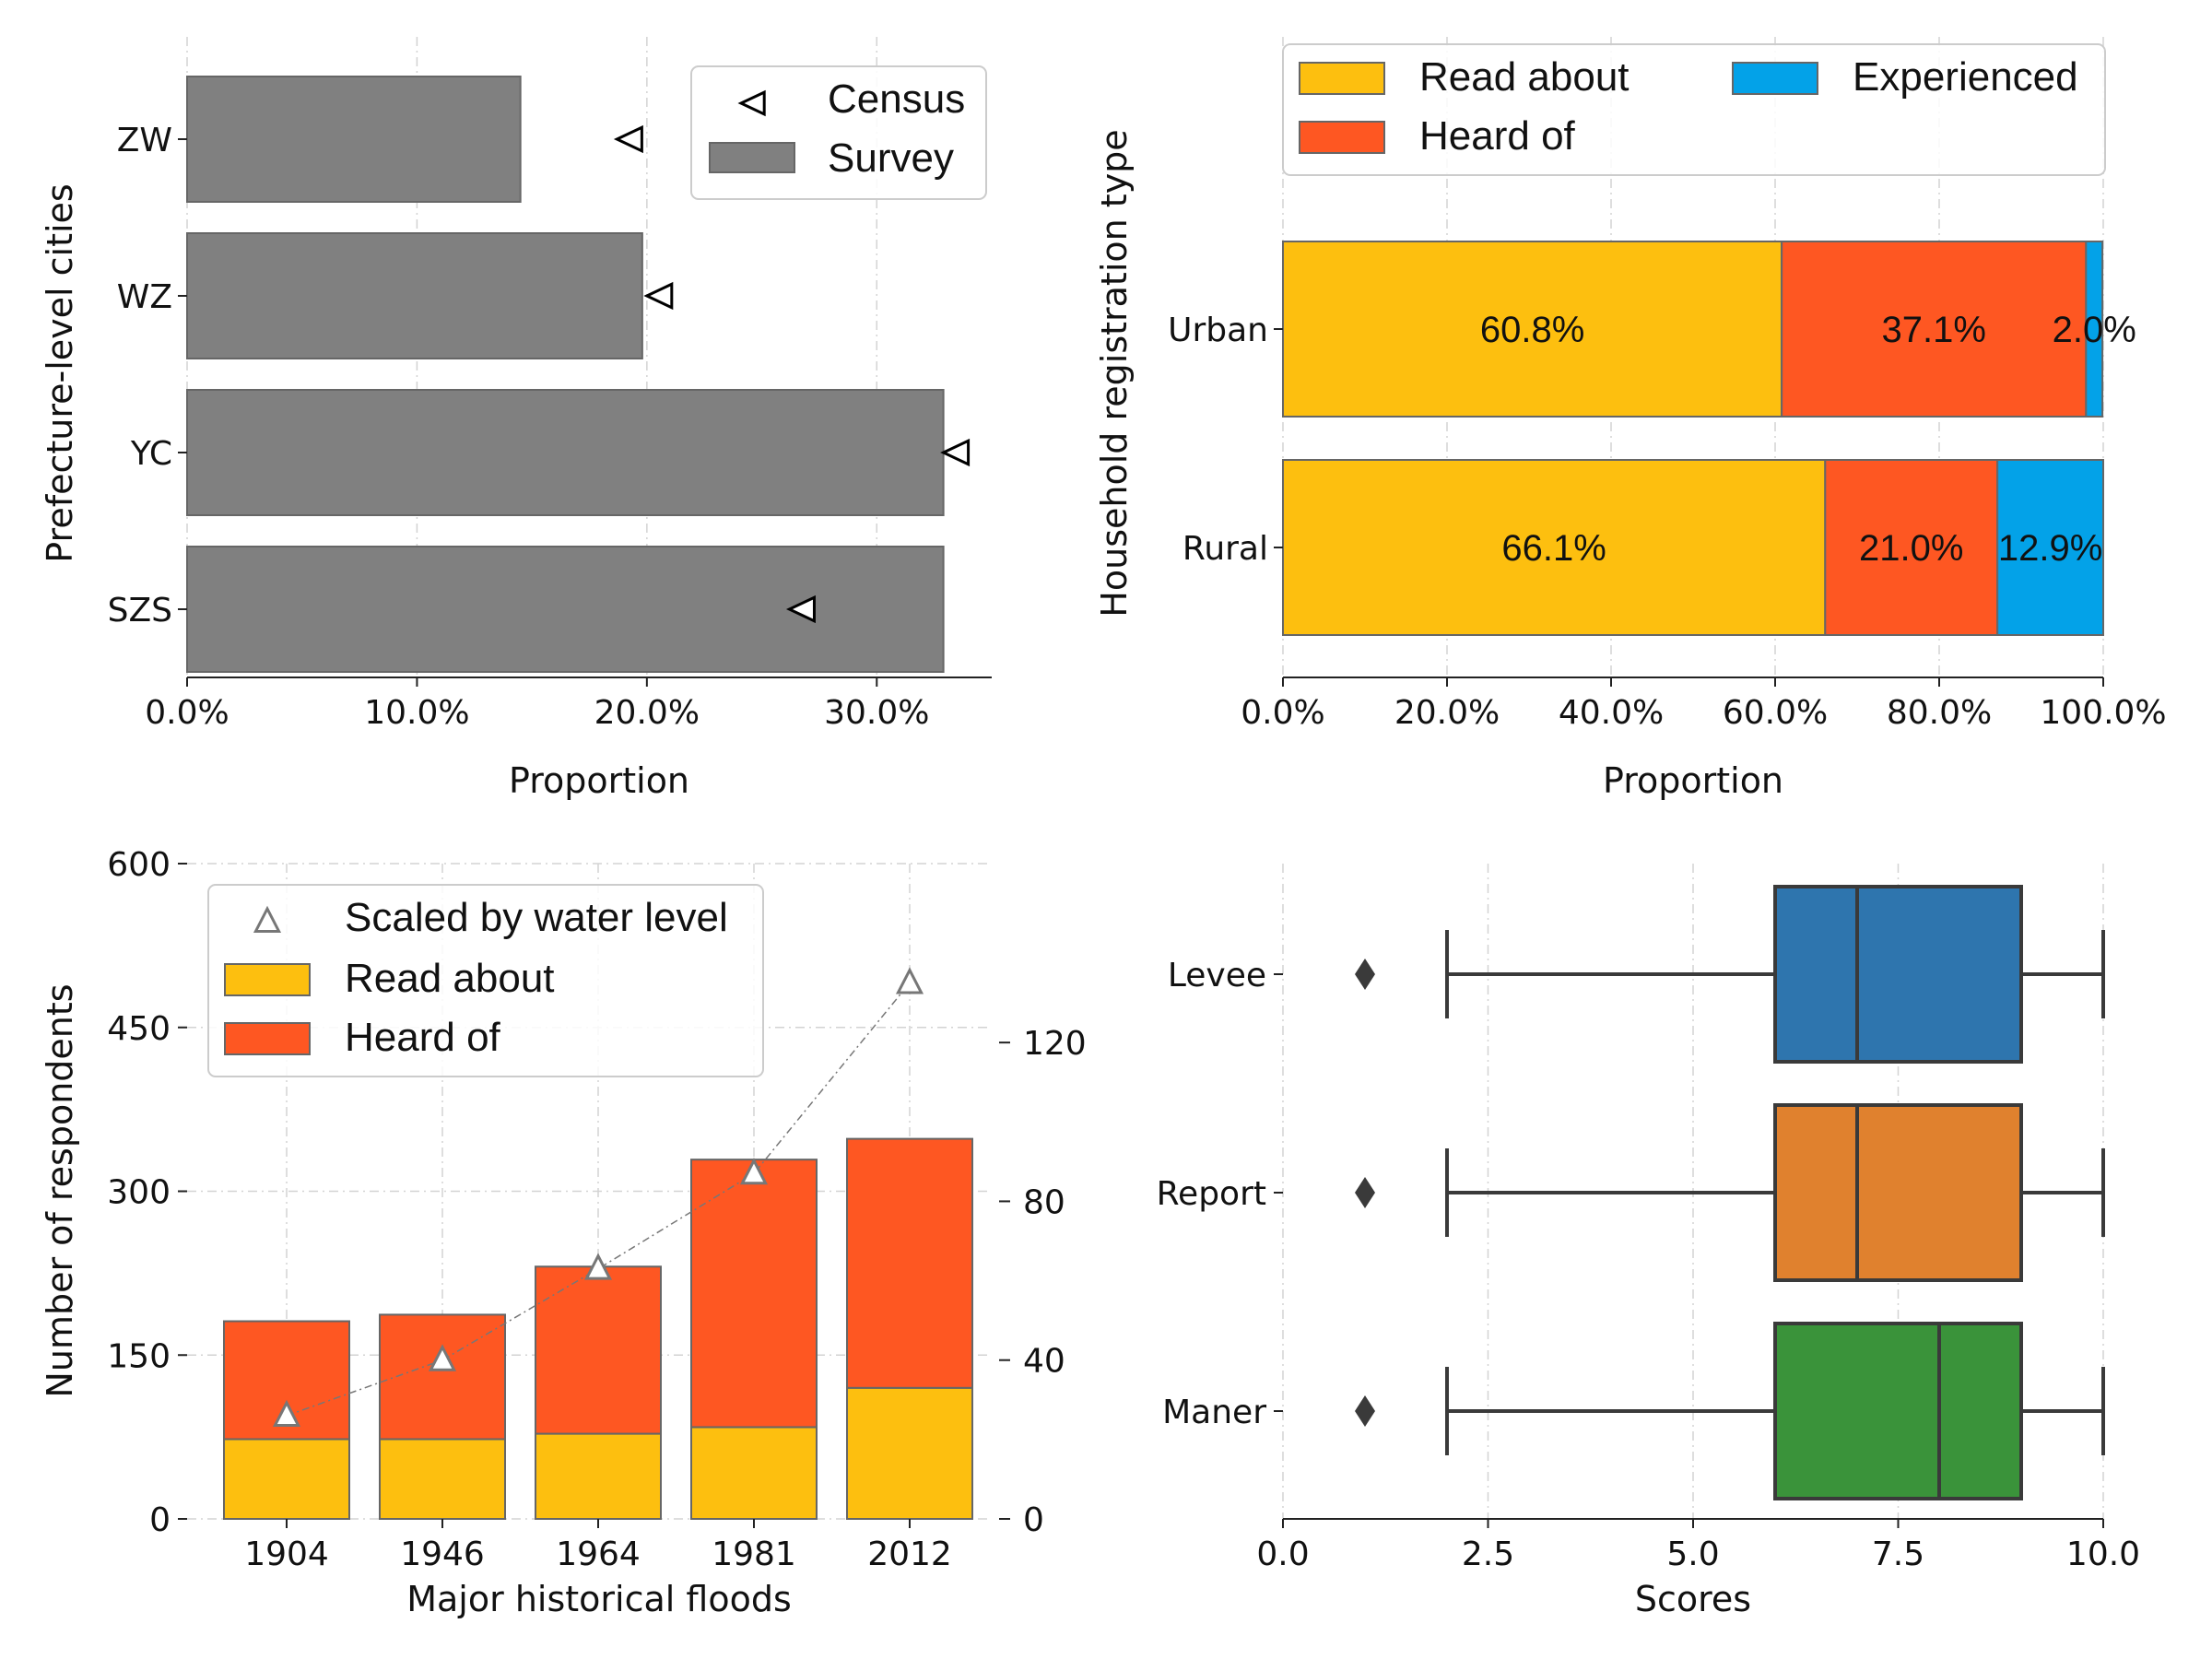 This screenshot has height=1659, width=2212. Describe the element at coordinates (1524, 77) in the screenshot. I see `legend-label: Read about` at that location.